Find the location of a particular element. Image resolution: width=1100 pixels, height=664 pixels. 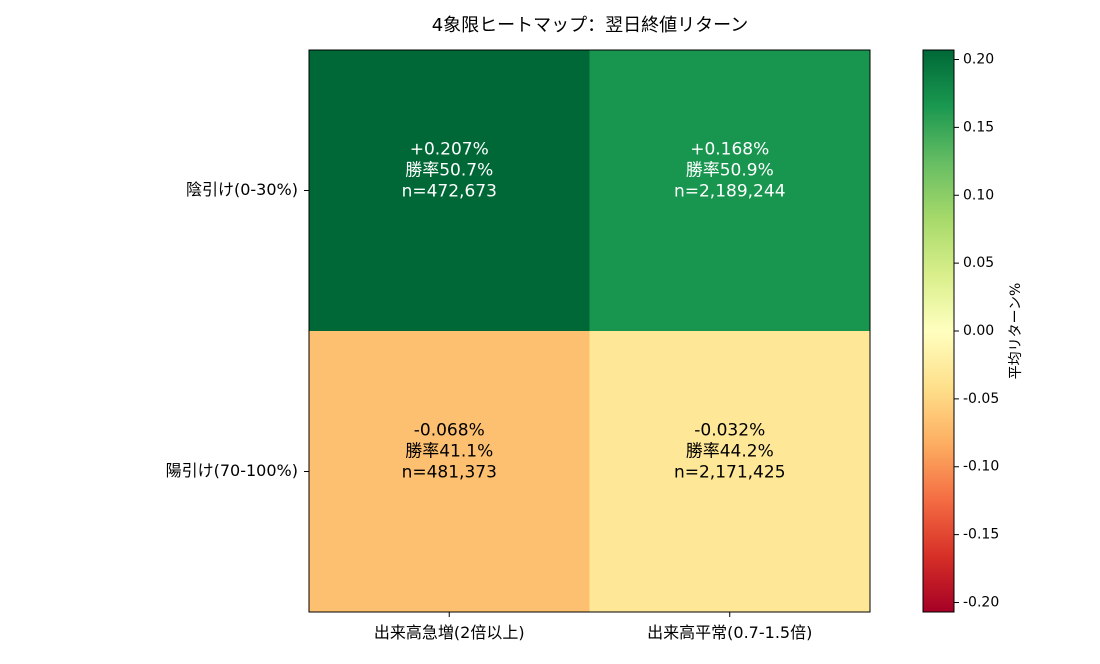

colorbar-tick-label: -0.20 is located at coordinates (981, 602).